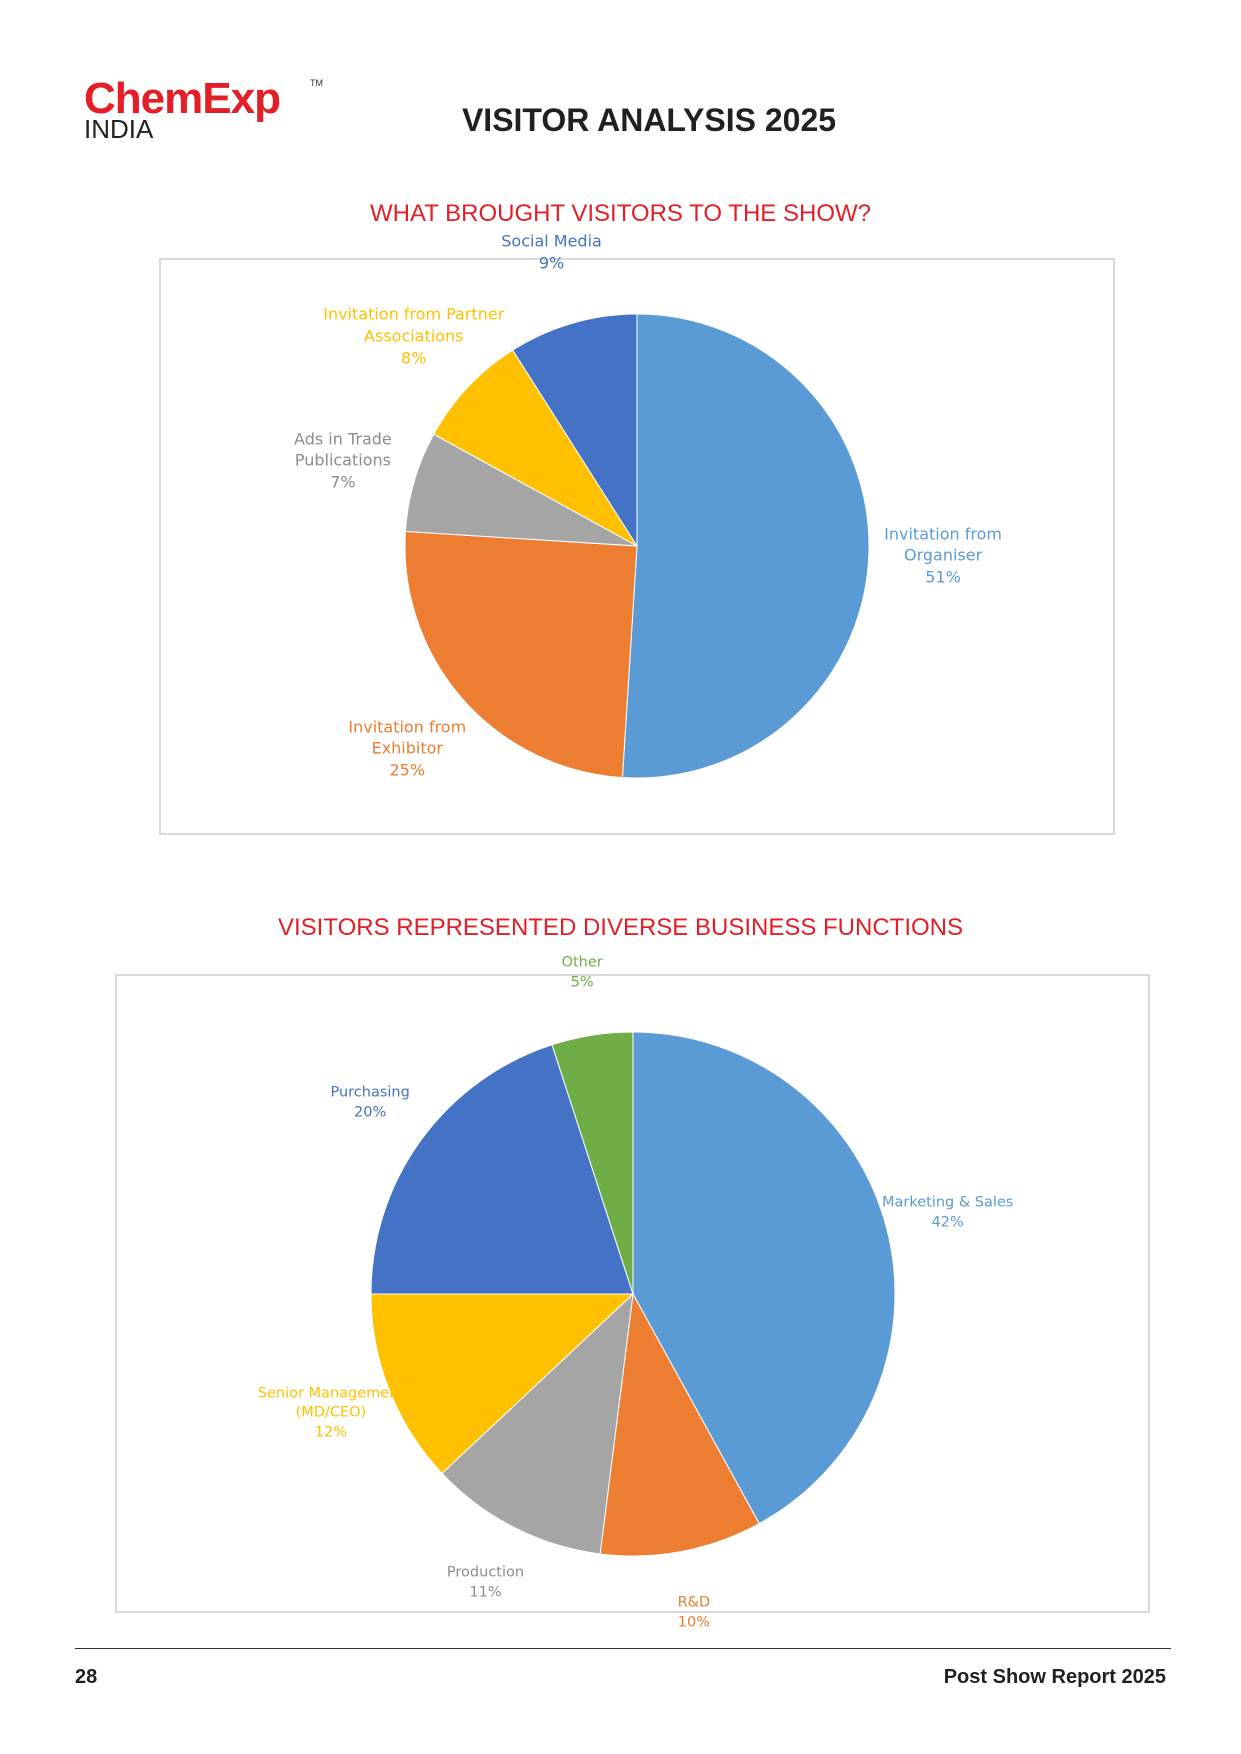 Image resolution: width=1241 pixels, height=1754 pixels. I want to click on data-label: Senior Management (MD/CEO) 12%, so click(331, 1413).